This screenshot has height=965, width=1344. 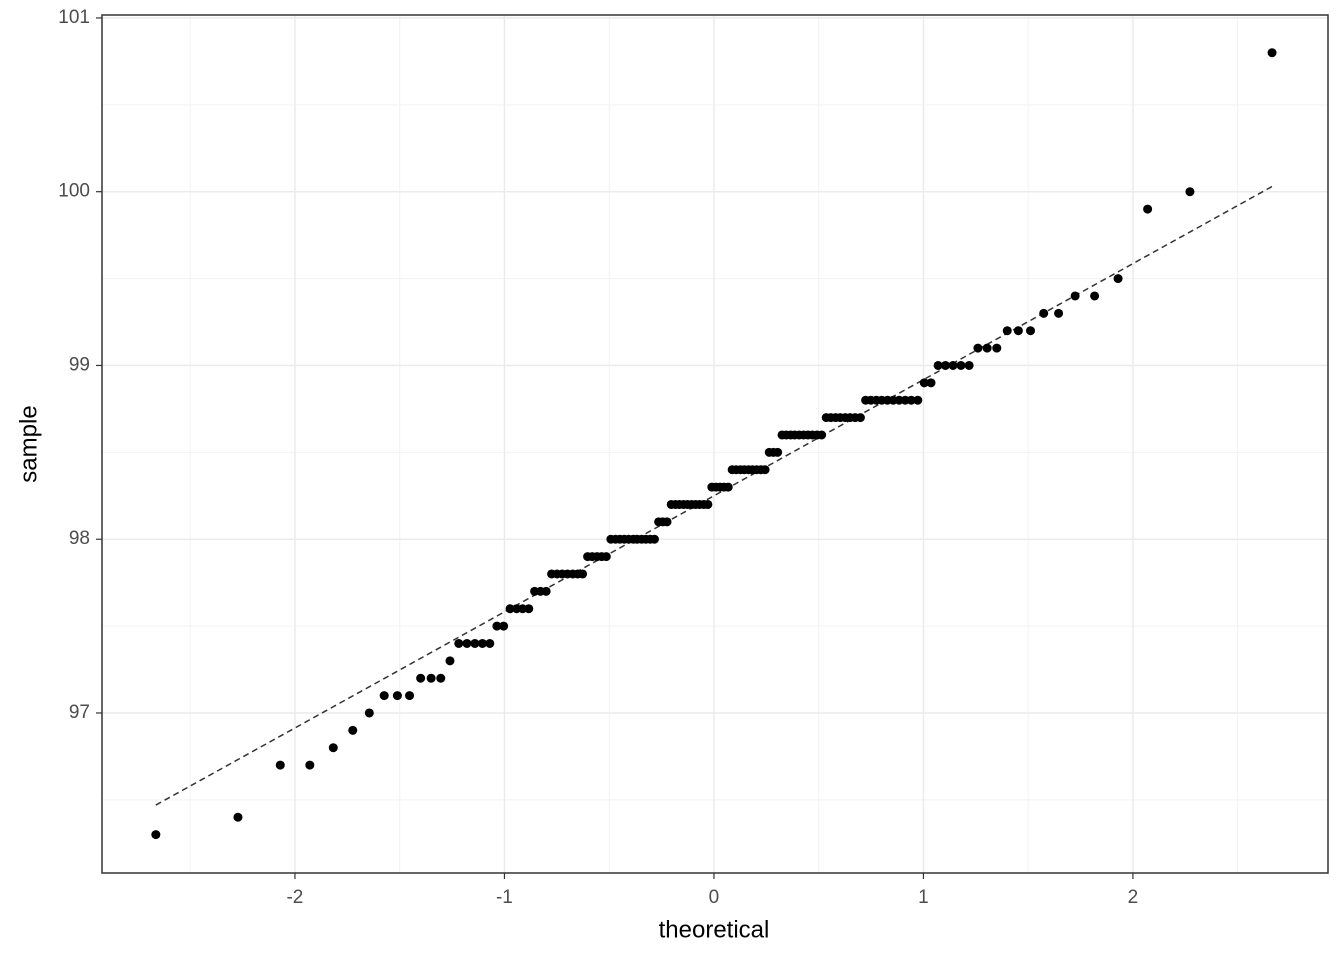 I want to click on x-tick-label: -2, so click(x=294, y=897).